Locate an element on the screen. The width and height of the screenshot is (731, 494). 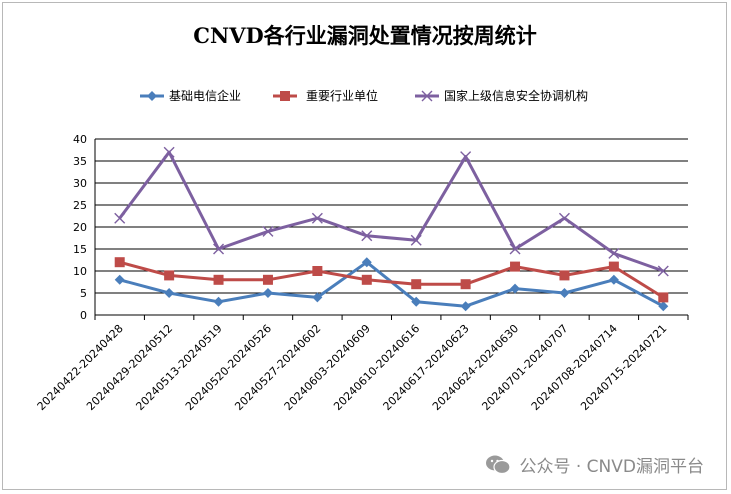
legend: 基础电信企业 重要行业单位 国家上级信息安全协调机构 is located at coordinates (364, 95).